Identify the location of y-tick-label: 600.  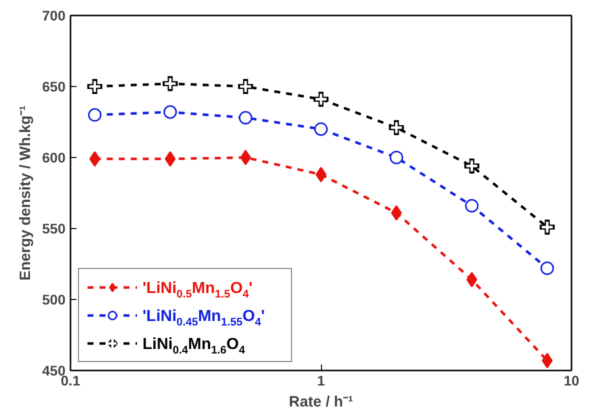
(54, 158).